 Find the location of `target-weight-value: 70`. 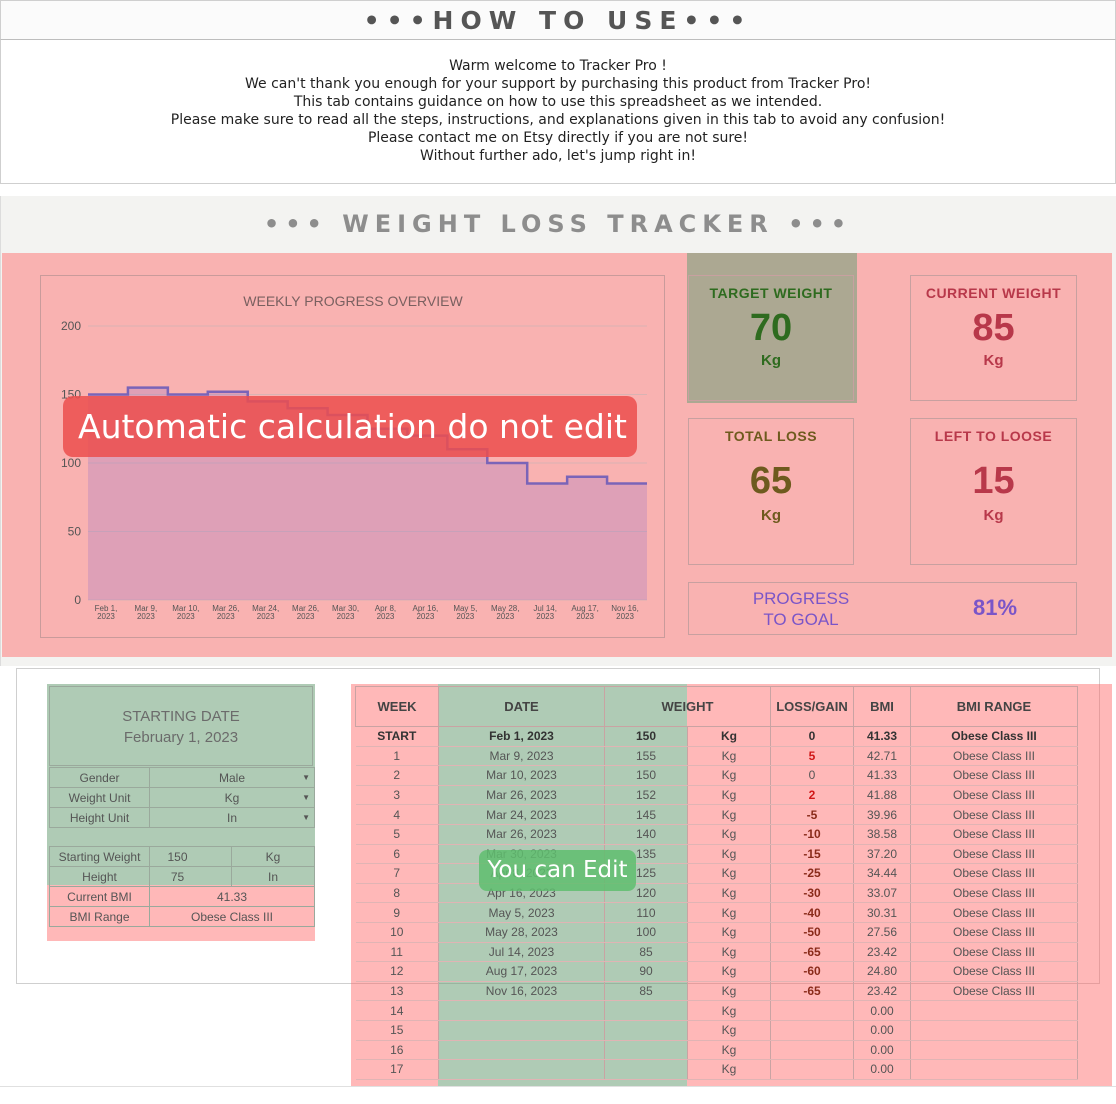

target-weight-value: 70 is located at coordinates (771, 328).